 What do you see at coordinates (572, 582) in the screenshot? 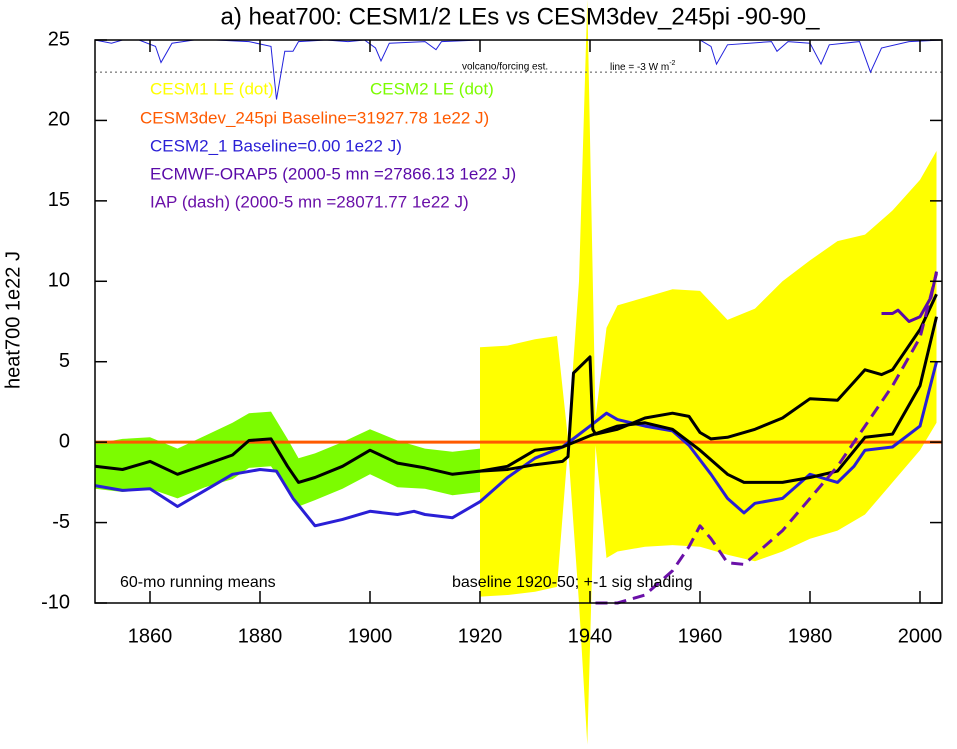
I see `annotation: baseline 1920-50; +-1 sig shading` at bounding box center [572, 582].